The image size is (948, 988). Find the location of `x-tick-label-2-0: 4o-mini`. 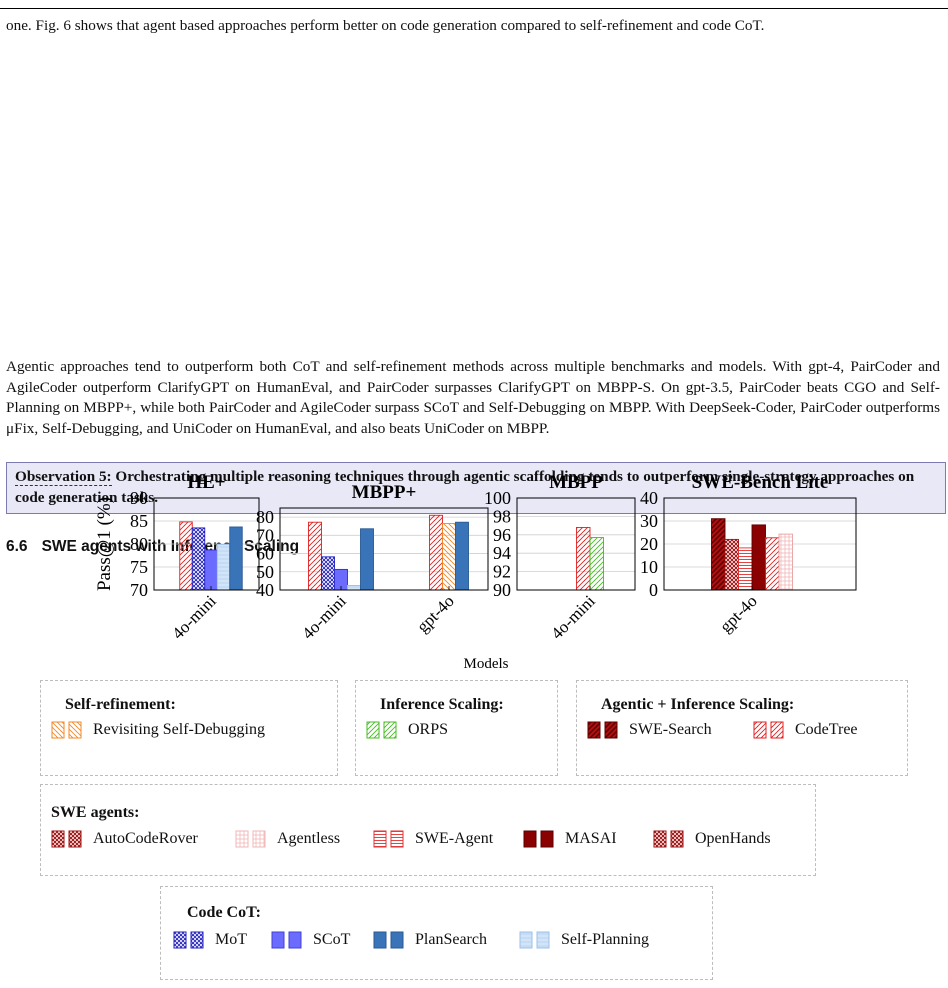

x-tick-label-2-0: 4o-mini is located at coordinates (573, 617).